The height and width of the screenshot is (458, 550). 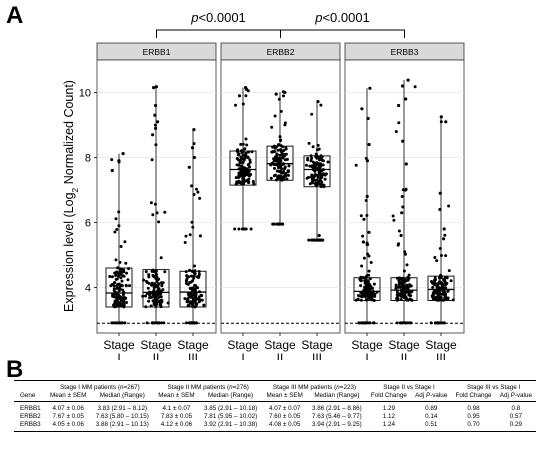 I want to click on significance-label: p<0.0001, so click(x=218, y=17).